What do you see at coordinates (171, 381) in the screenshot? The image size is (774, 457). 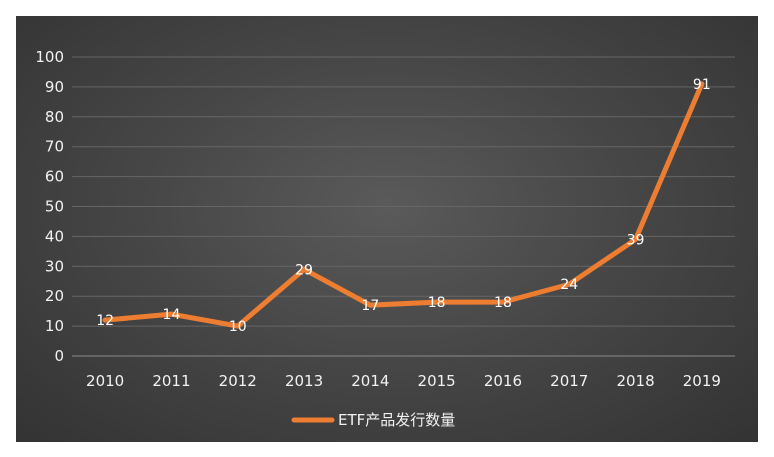 I see `x-tick-label: 2011` at bounding box center [171, 381].